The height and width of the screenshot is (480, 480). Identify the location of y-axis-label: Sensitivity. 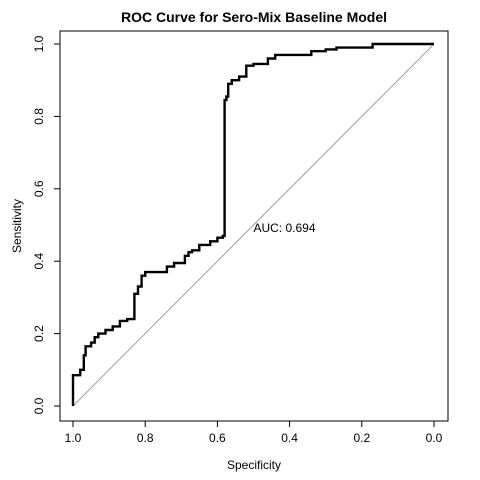
(17, 226).